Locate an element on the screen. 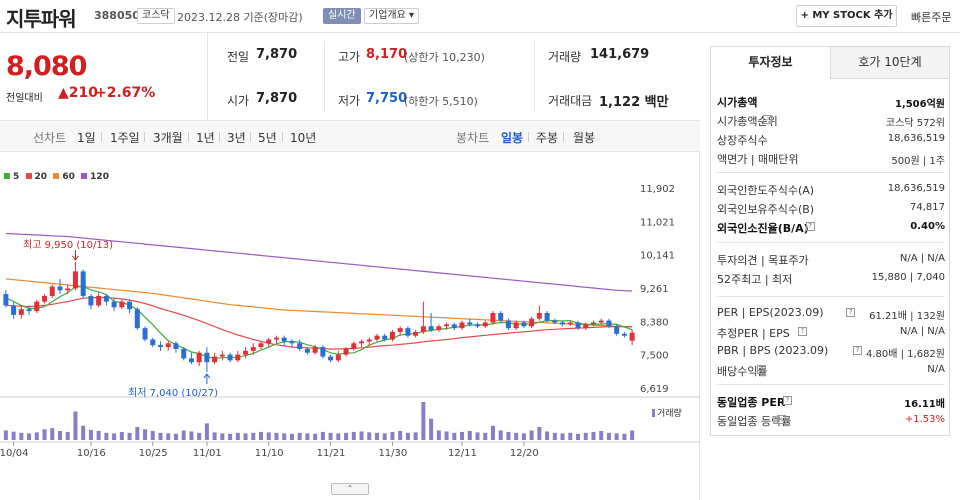  tab-1year: 1년 is located at coordinates (205, 138).